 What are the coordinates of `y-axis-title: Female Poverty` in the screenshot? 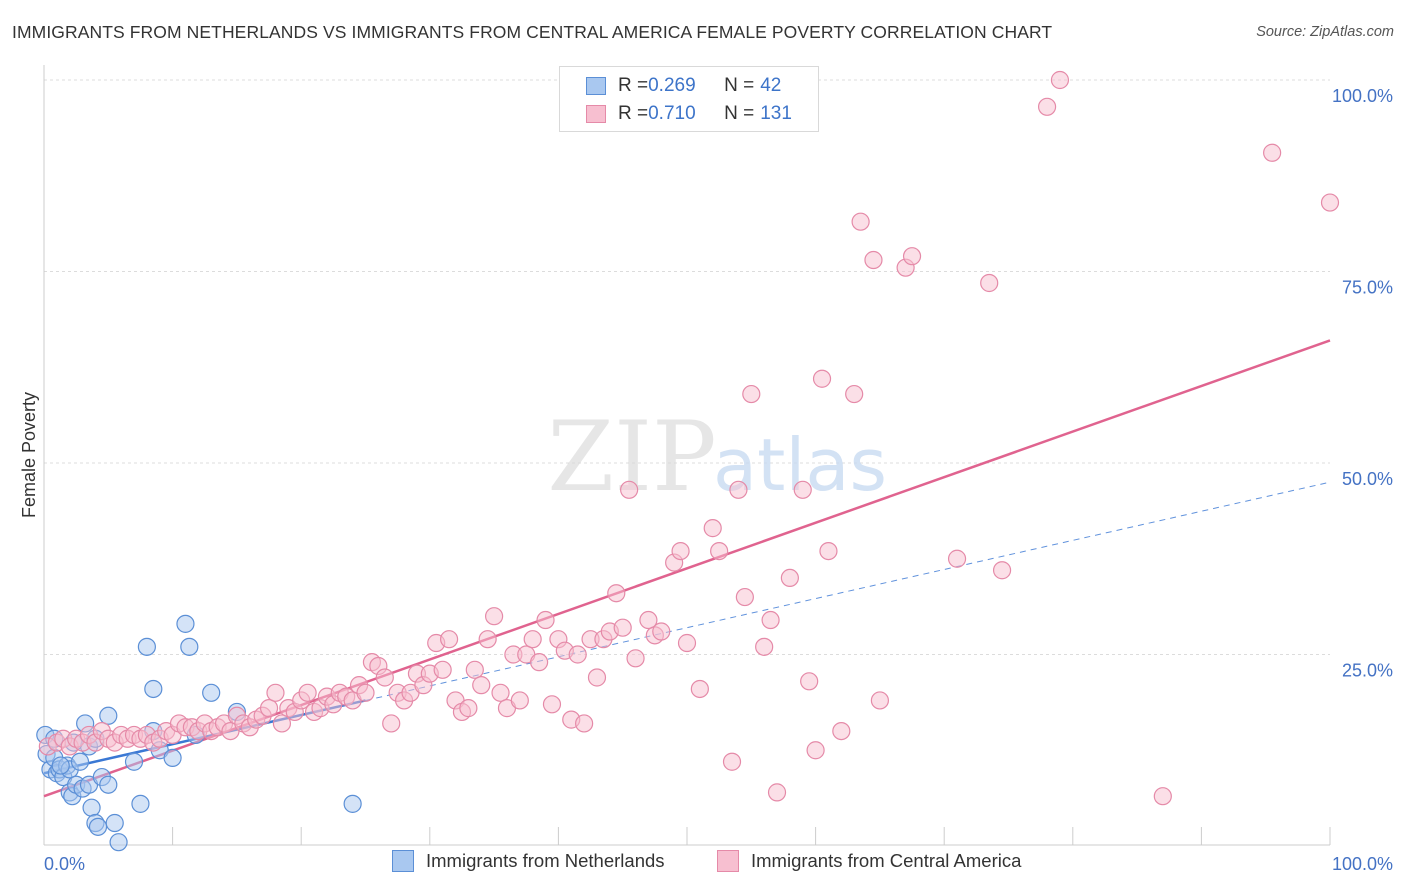 It's located at (29, 455).